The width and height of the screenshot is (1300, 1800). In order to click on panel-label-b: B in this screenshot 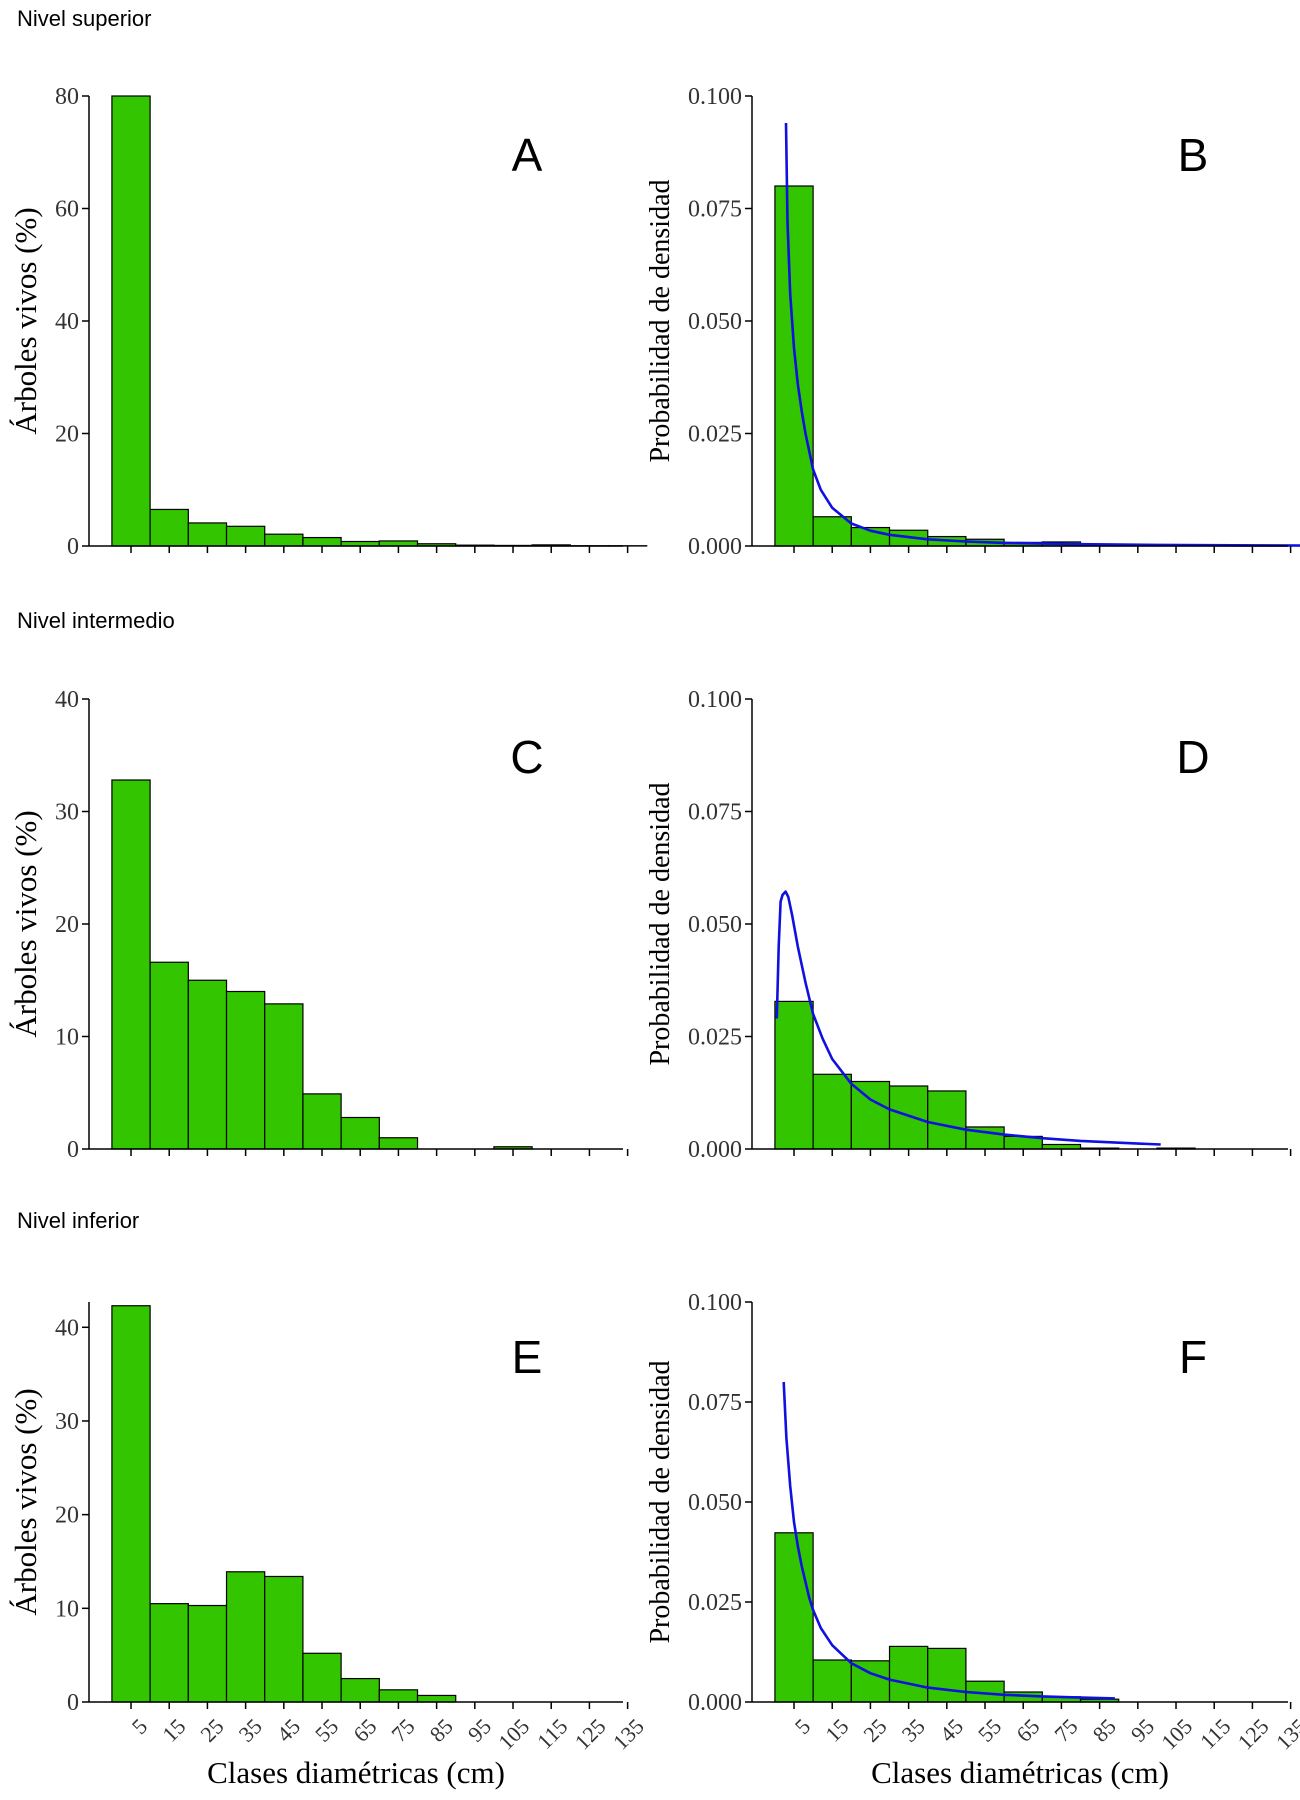, I will do `click(1193, 155)`.